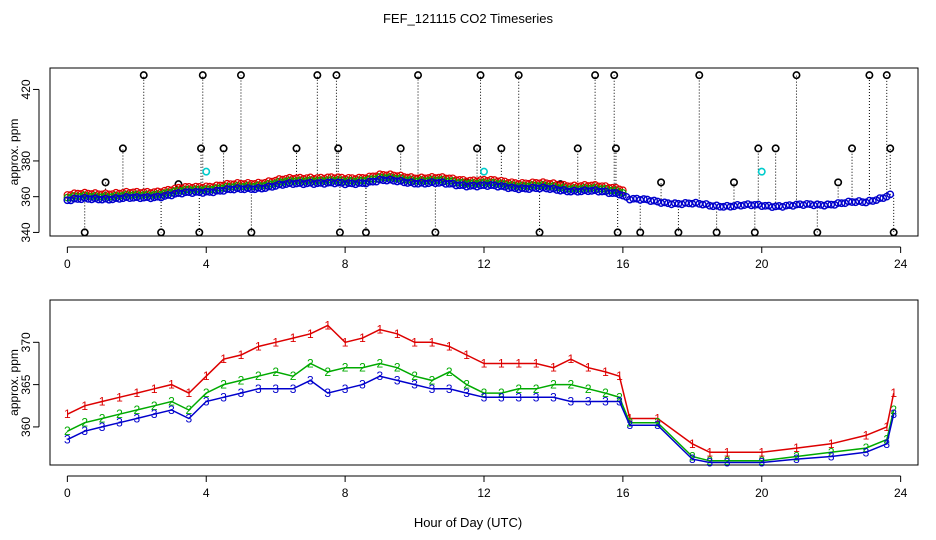 This screenshot has width=936, height=540. Describe the element at coordinates (468, 18) in the screenshot. I see `chart-title: FEF_121115 CO2 Timeseries` at that location.